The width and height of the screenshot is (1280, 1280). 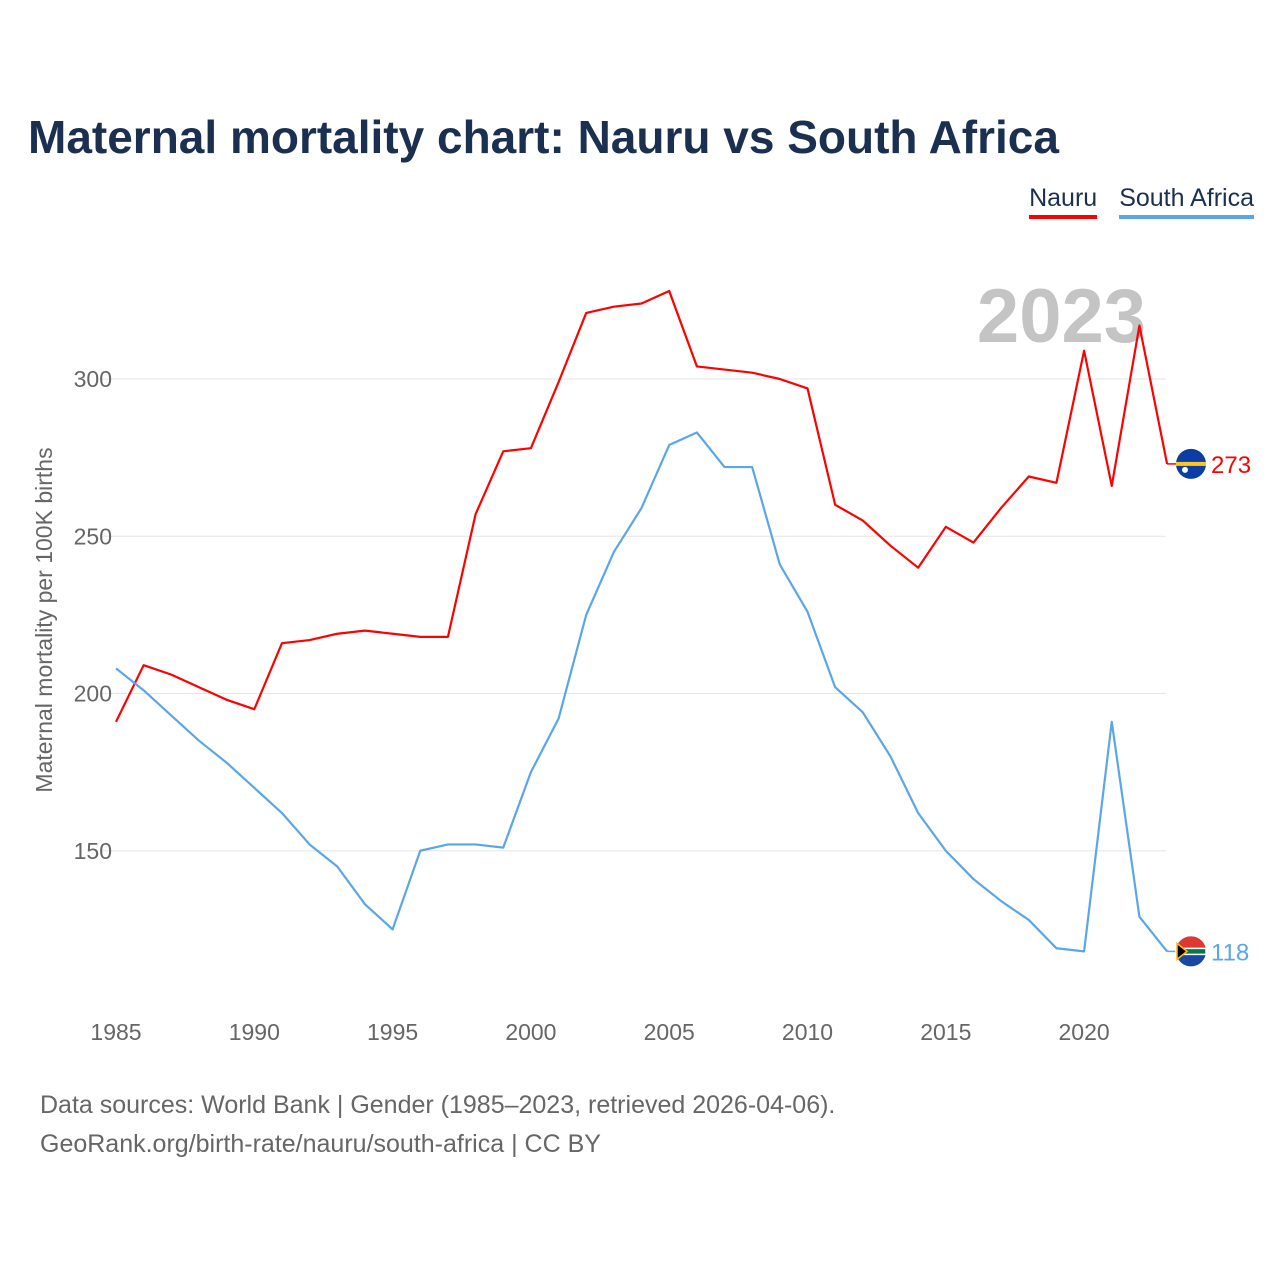 I want to click on flag-star, so click(x=1185, y=469).